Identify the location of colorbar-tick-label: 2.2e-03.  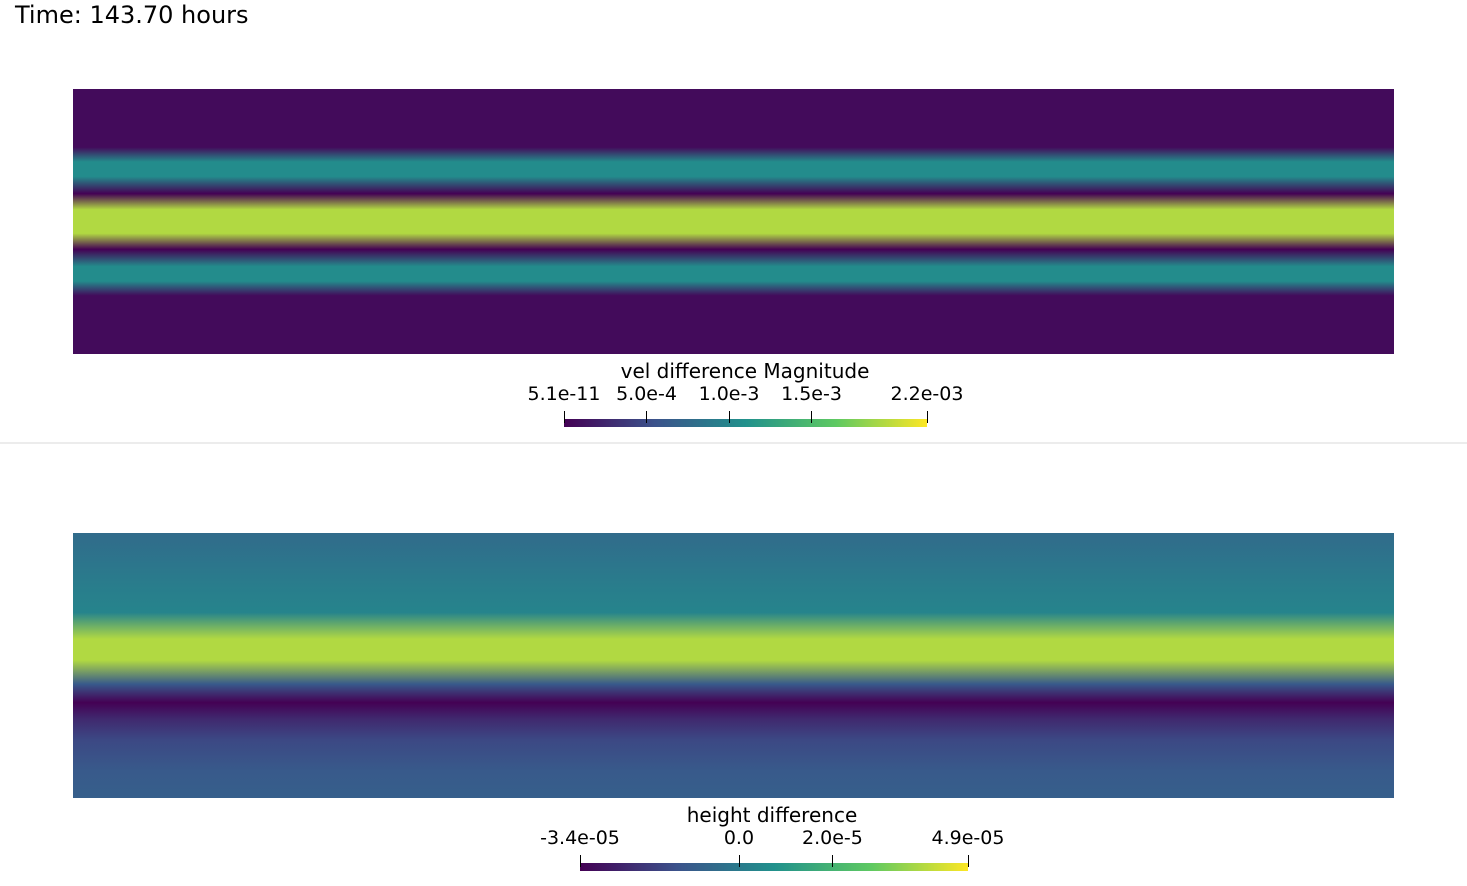
(927, 394).